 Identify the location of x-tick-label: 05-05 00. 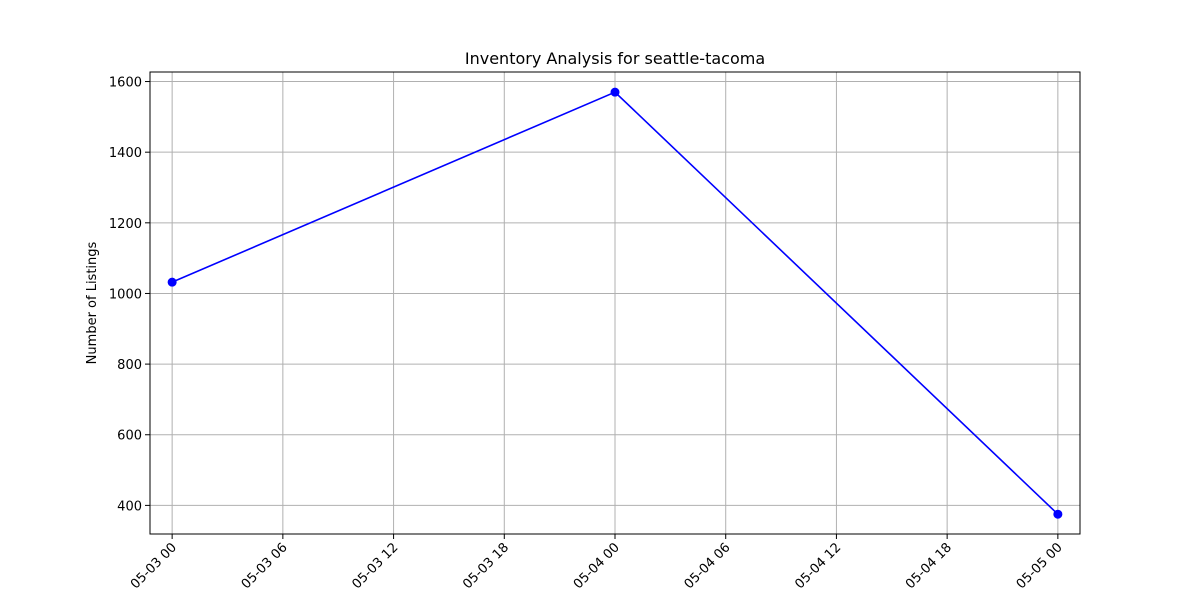
(1040, 566).